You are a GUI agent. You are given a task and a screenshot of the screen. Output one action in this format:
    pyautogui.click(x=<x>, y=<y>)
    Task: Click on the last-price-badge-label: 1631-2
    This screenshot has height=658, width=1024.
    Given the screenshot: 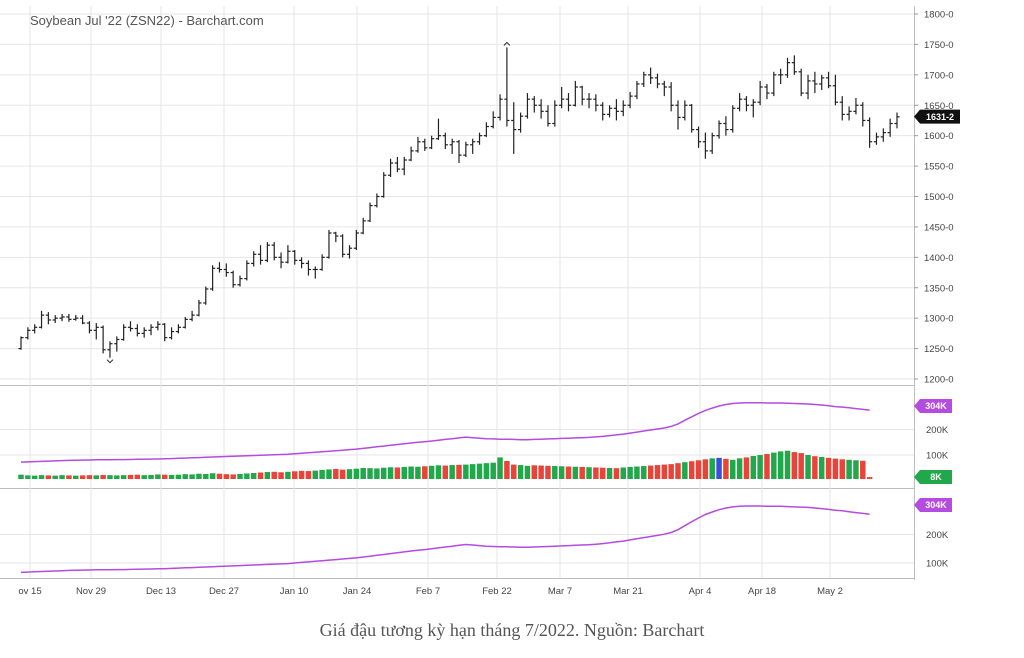 What is the action you would take?
    pyautogui.click(x=940, y=117)
    